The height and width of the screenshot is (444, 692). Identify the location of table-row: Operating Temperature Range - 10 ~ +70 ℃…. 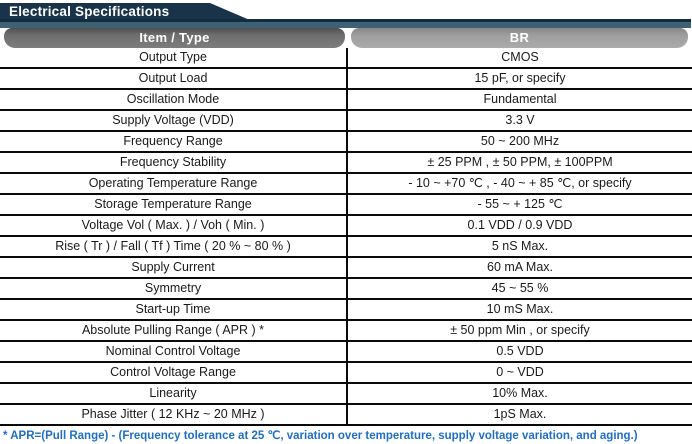
(346, 184).